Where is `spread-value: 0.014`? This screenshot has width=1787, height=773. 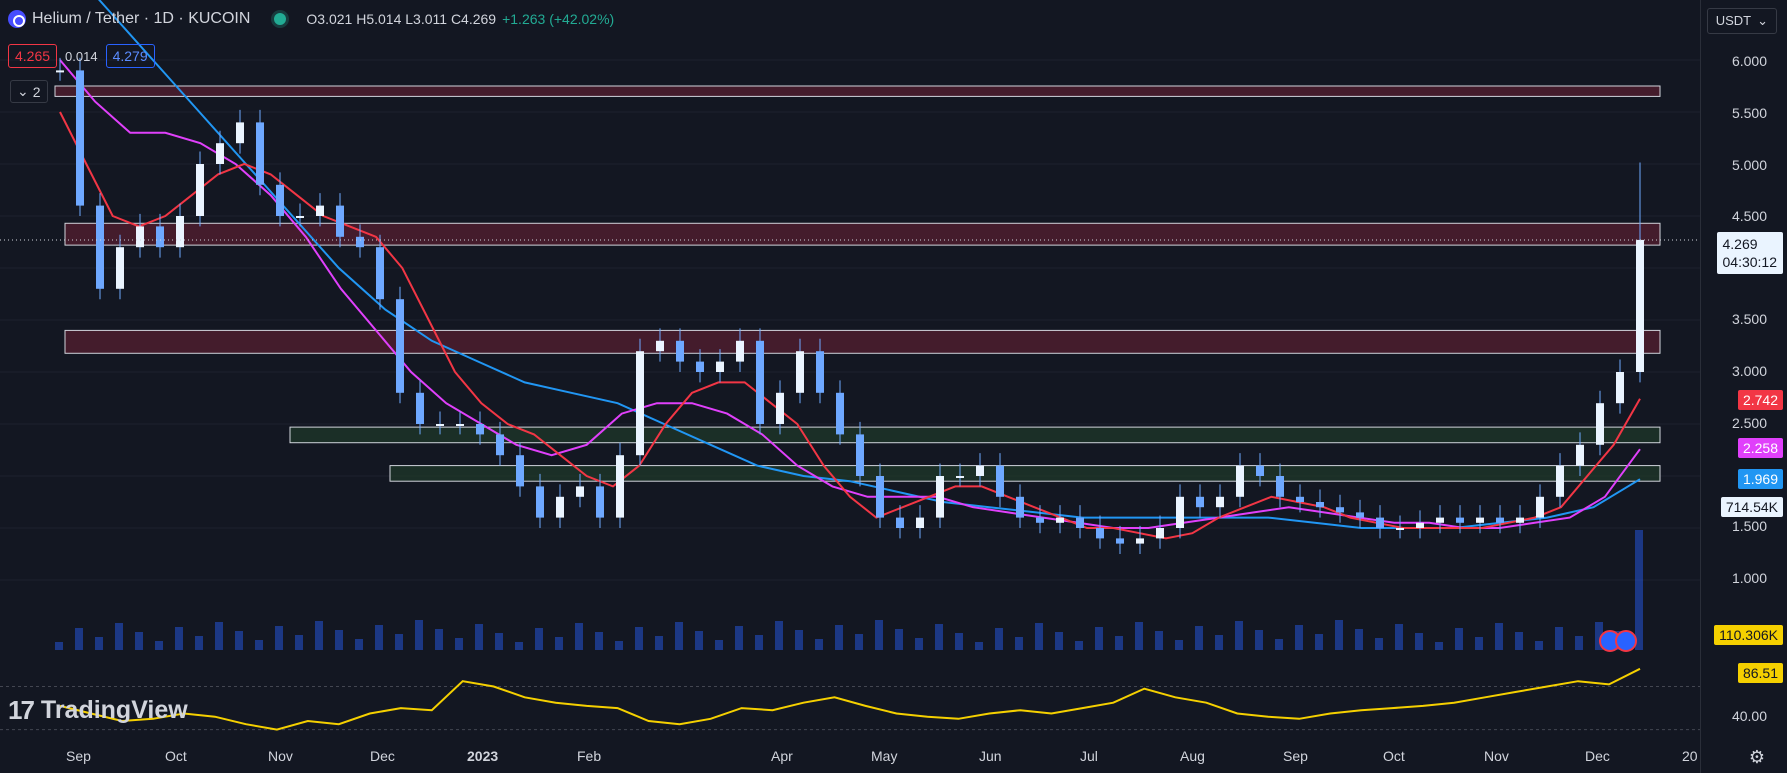 spread-value: 0.014 is located at coordinates (81, 56).